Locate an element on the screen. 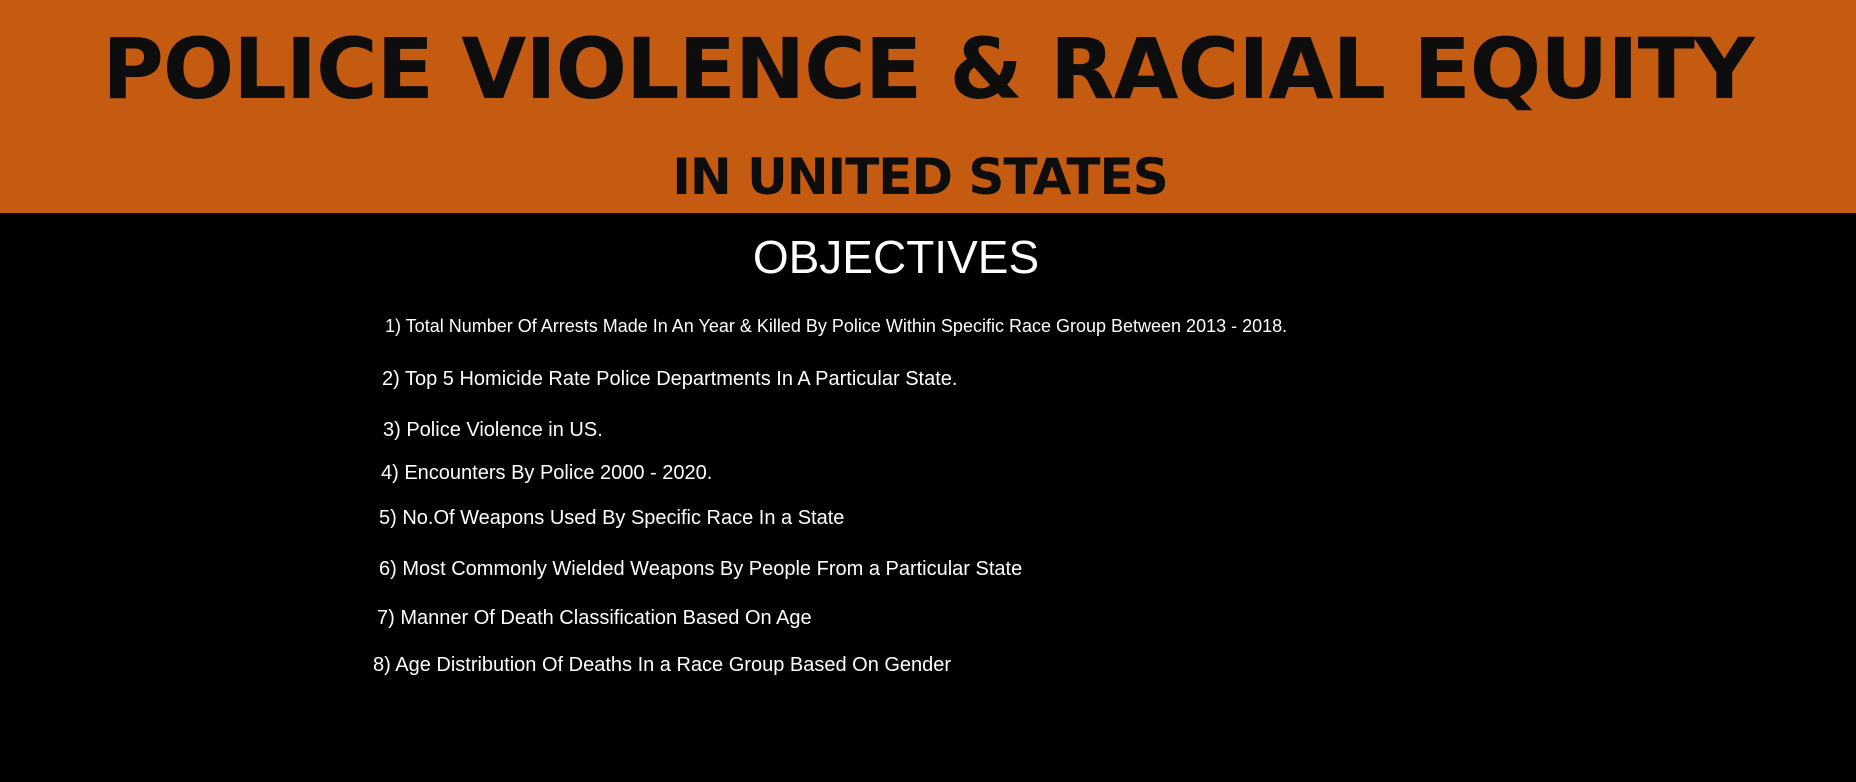 This screenshot has height=782, width=1856. page-title: POLICE VIOLENCE & RACIAL EQUITY is located at coordinates (928, 69).